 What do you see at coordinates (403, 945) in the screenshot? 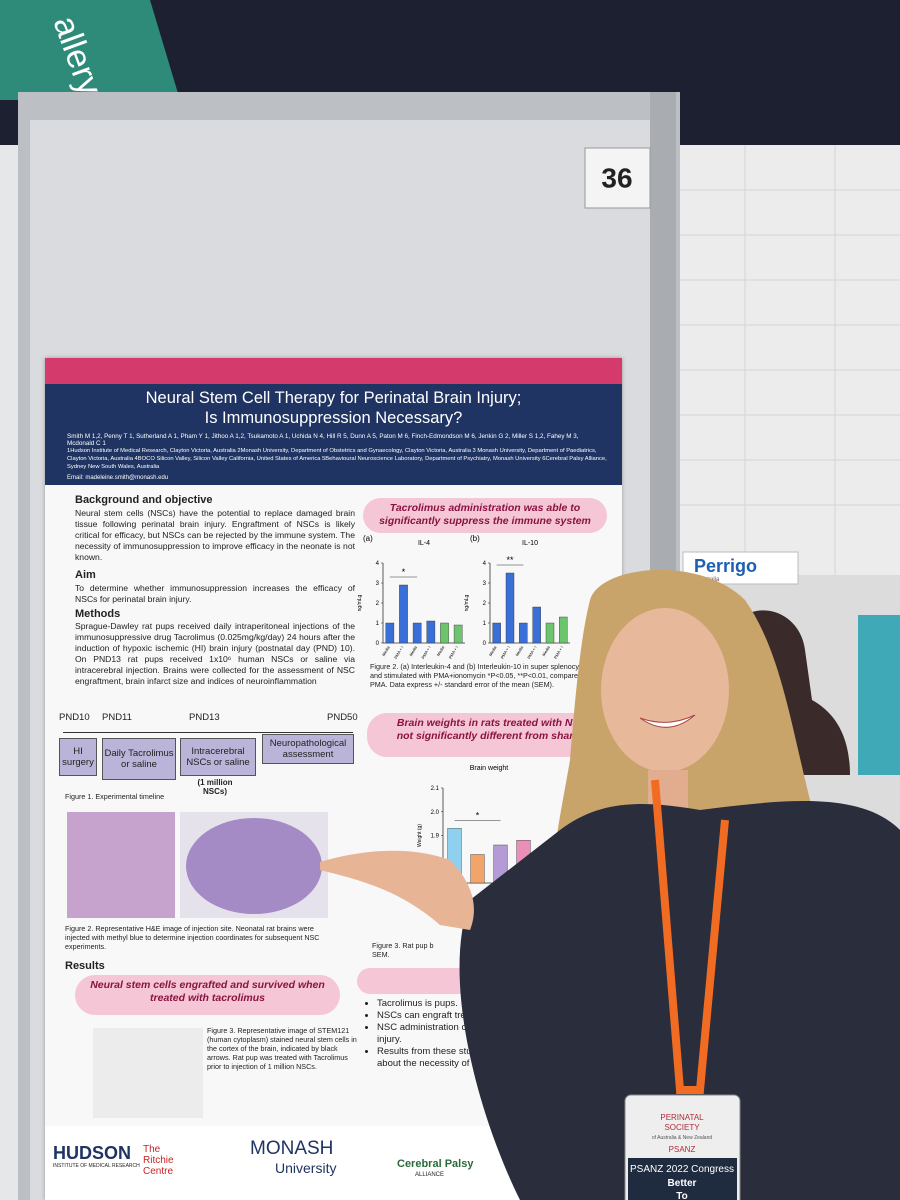
I see `caption-line: Figure 3. Rat pup b` at bounding box center [403, 945].